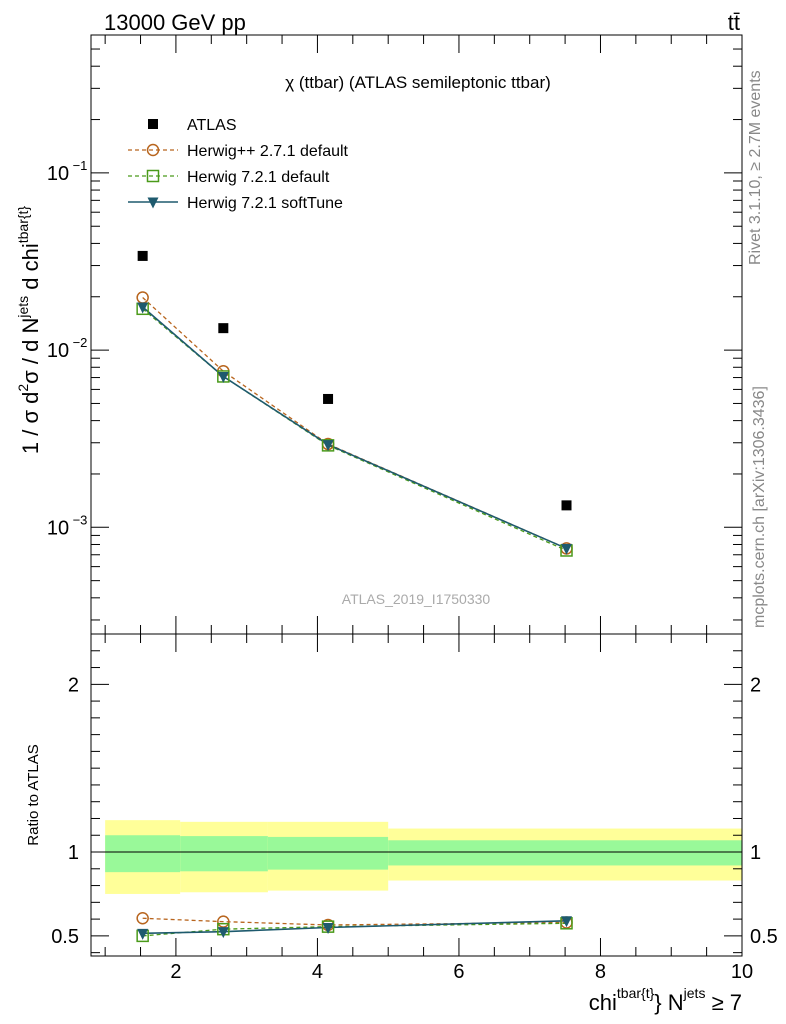 The width and height of the screenshot is (786, 1024). I want to click on x-axis-label: chitbar{t}} Njets ≥ 7, so click(665, 1000).